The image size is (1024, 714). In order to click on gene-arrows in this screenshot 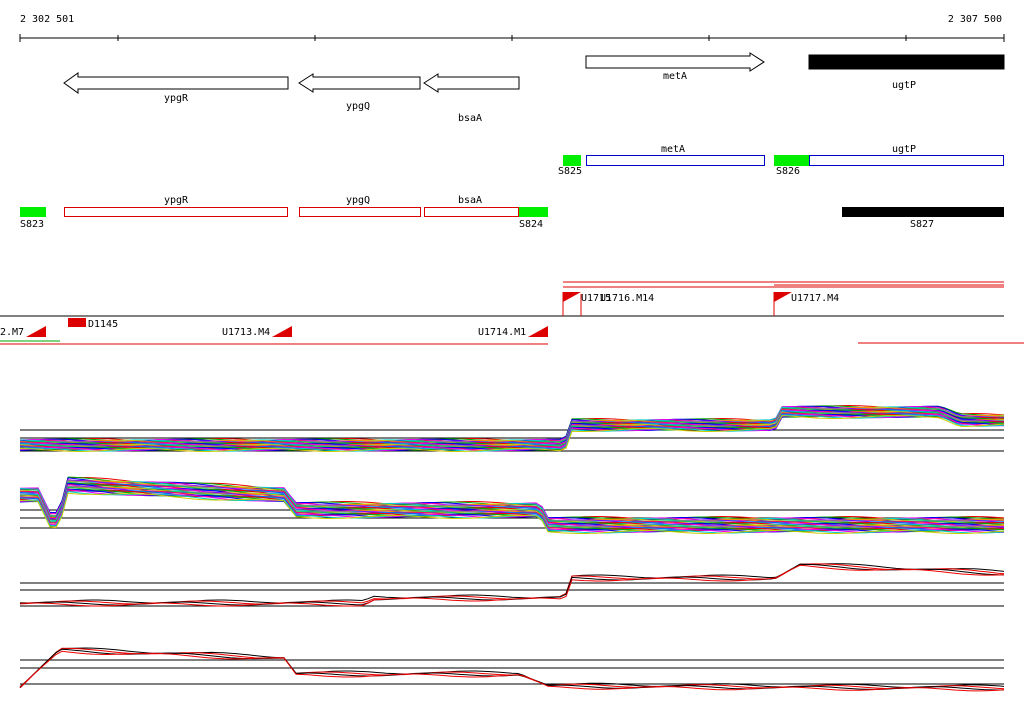, I will do `click(534, 73)`.